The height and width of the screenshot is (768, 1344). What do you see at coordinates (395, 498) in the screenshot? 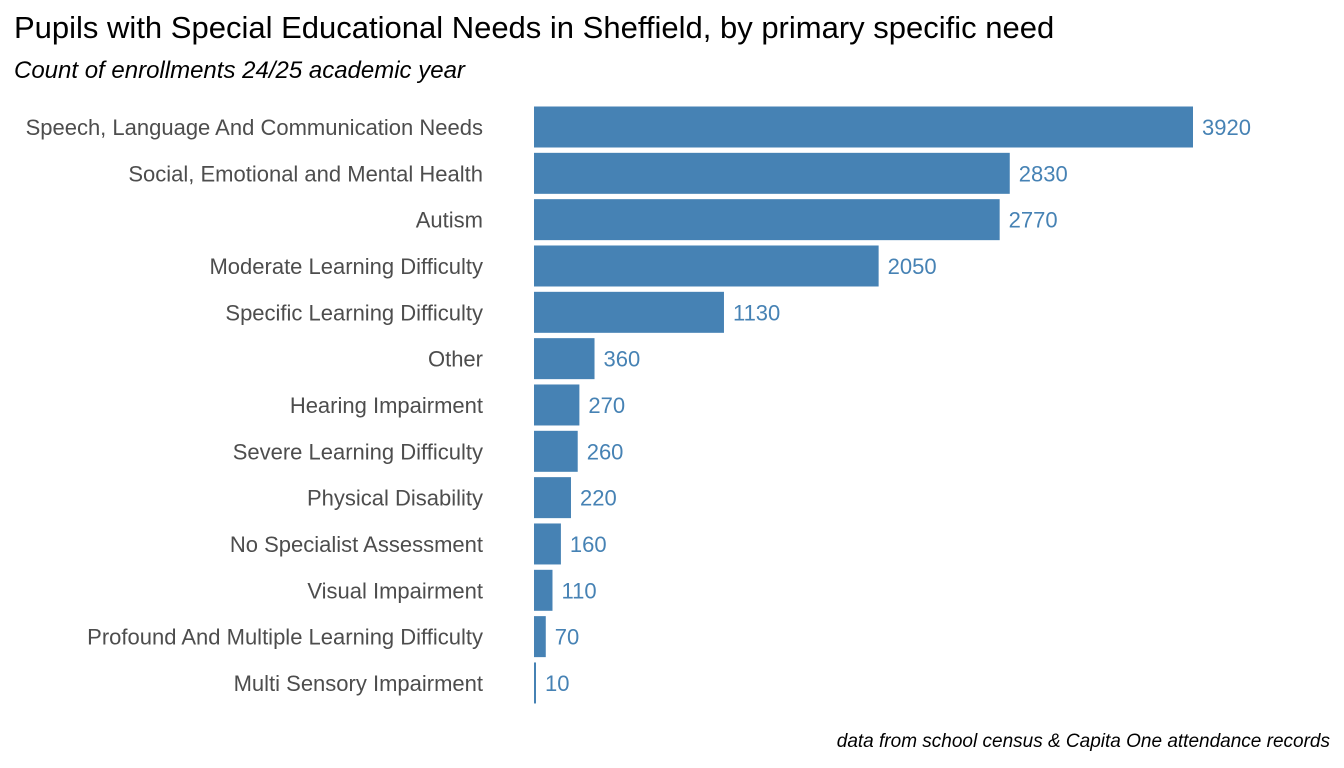
I see `category-label: Physical Disability` at bounding box center [395, 498].